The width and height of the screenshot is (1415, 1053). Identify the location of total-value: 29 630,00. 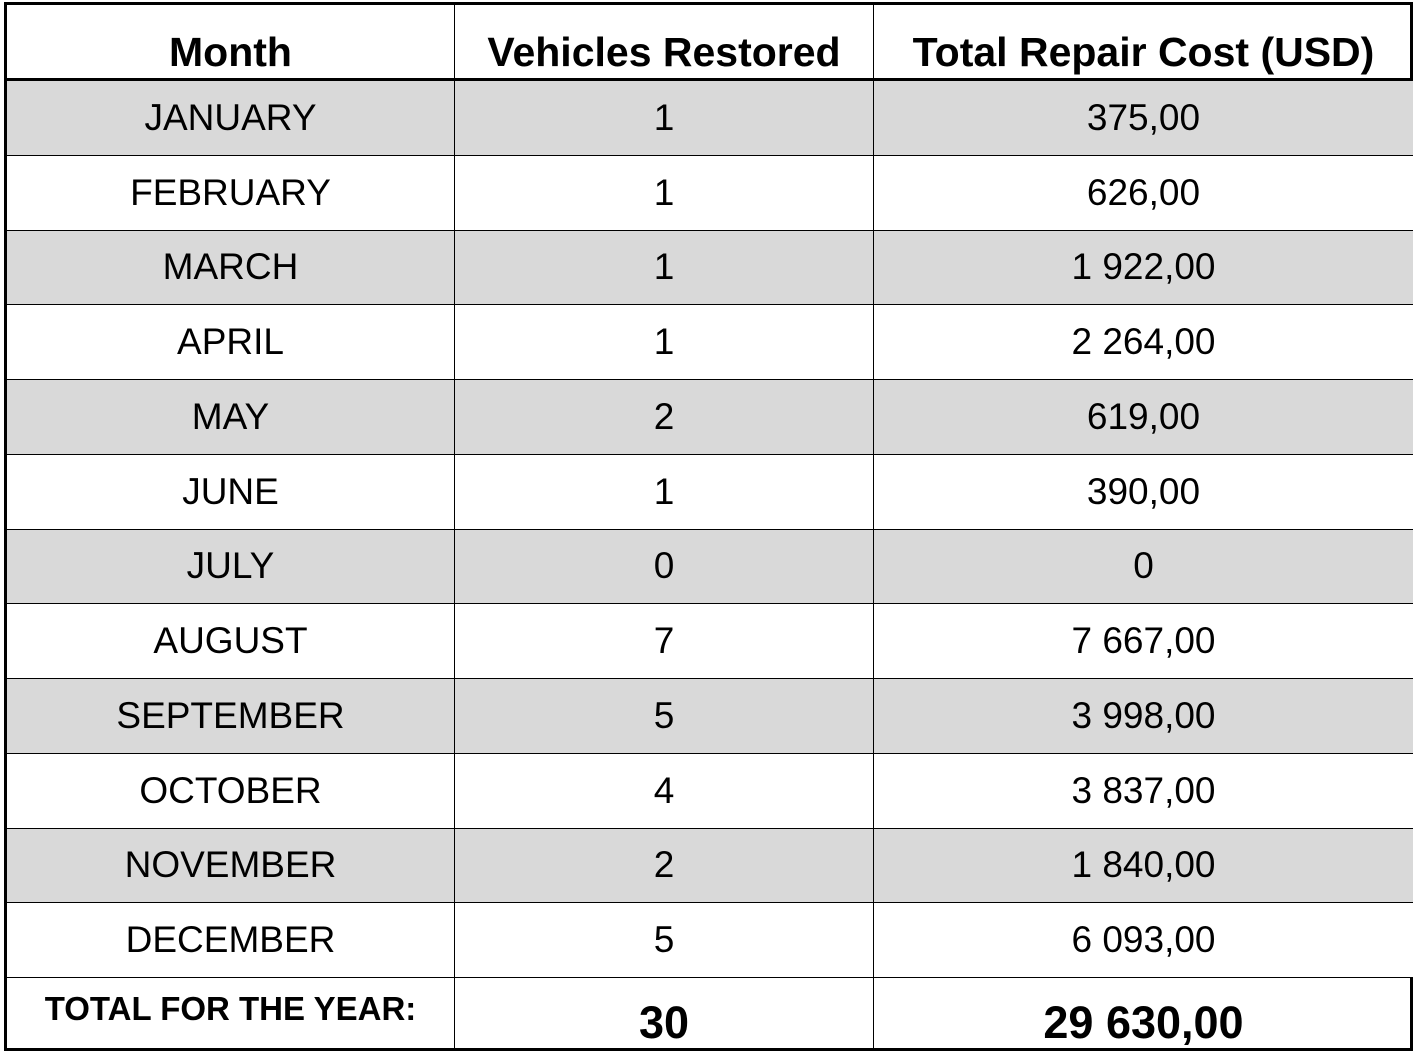
(1143, 1022).